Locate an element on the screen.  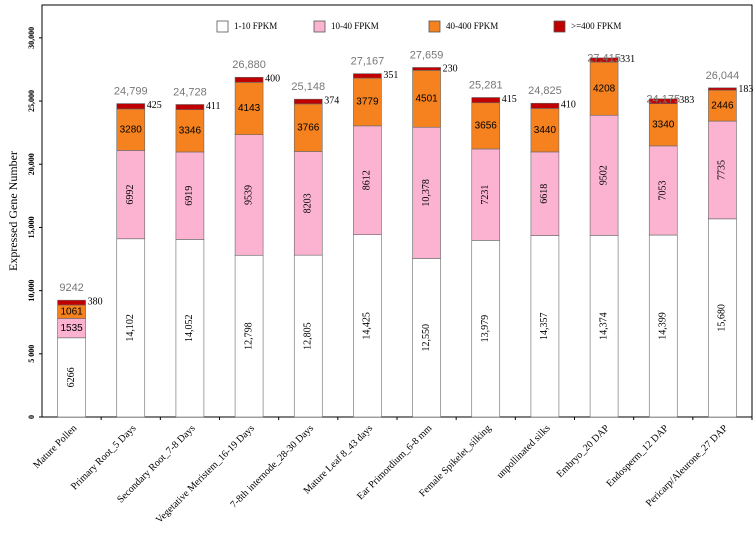
data-label: 13,979 is located at coordinates (485, 329).